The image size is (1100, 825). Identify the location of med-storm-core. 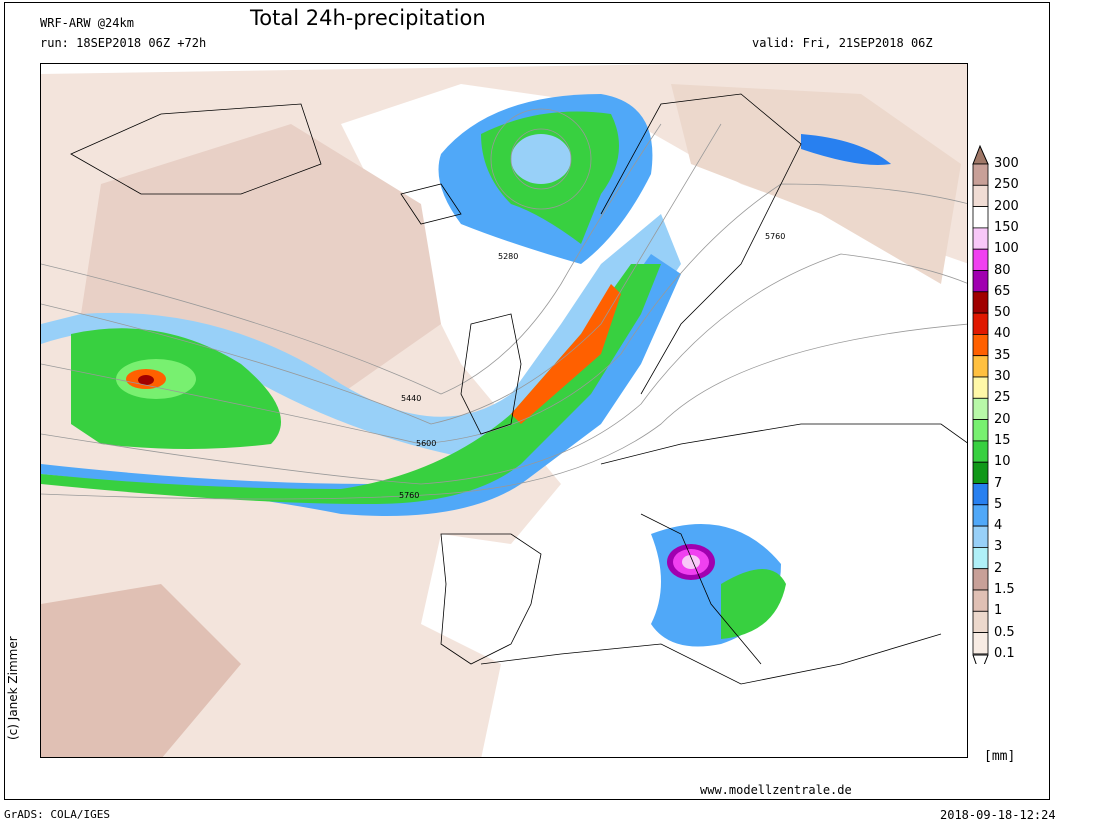
(691, 562).